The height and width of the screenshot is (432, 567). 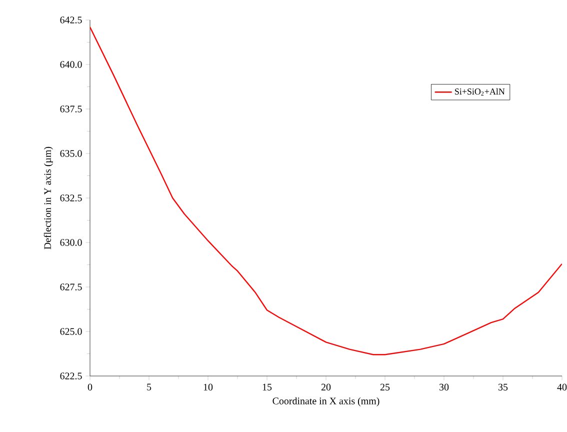 I want to click on legend-label: Si+SiO$_{2}$+AlN, so click(x=480, y=92).